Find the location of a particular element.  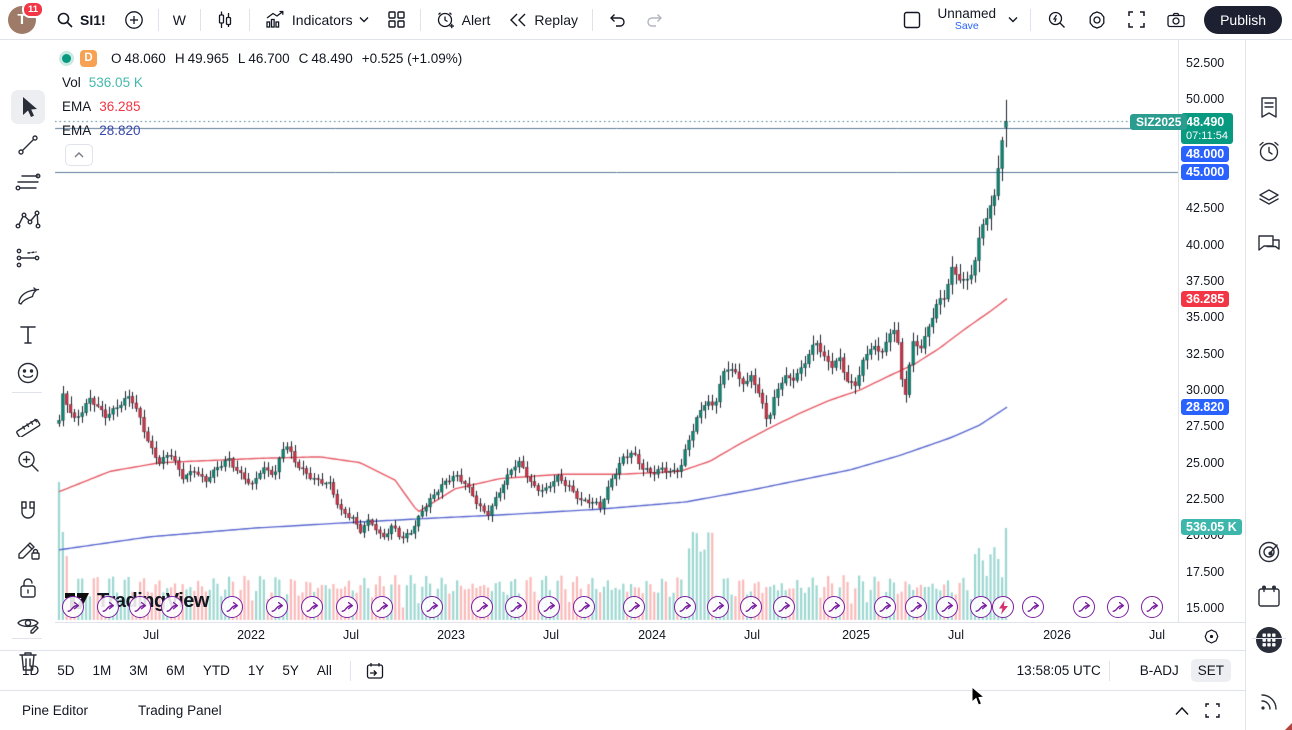

symbol-search-button: SI1! is located at coordinates (81, 20).